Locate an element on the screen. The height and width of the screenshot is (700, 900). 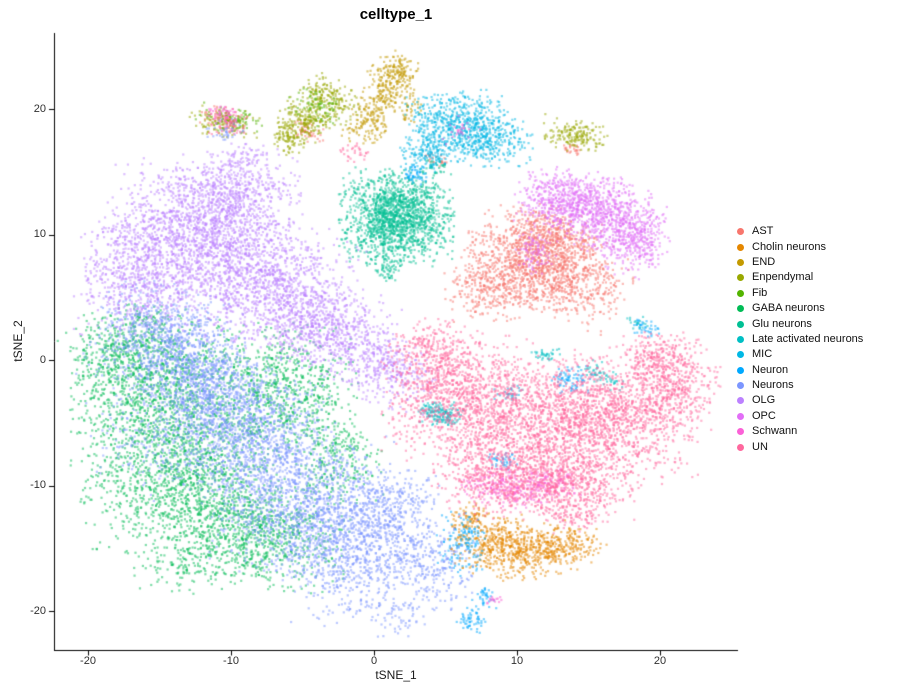
x-tick-label: -10 is located at coordinates (231, 661).